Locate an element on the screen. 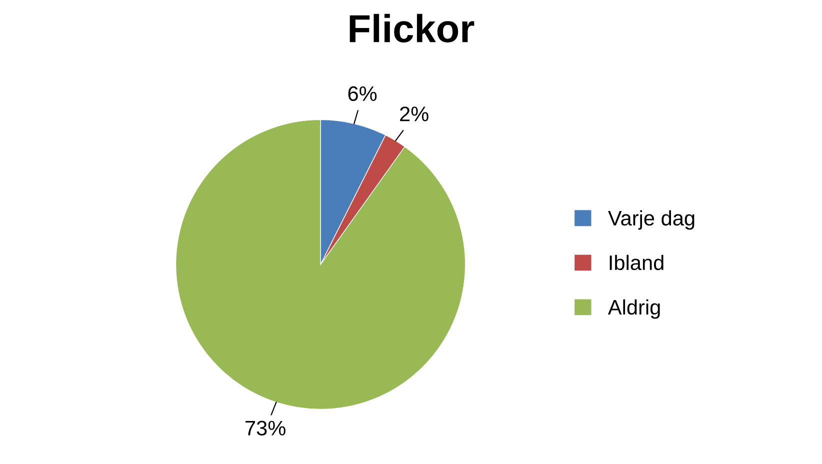 The image size is (822, 464). data-label: 73% is located at coordinates (266, 428).